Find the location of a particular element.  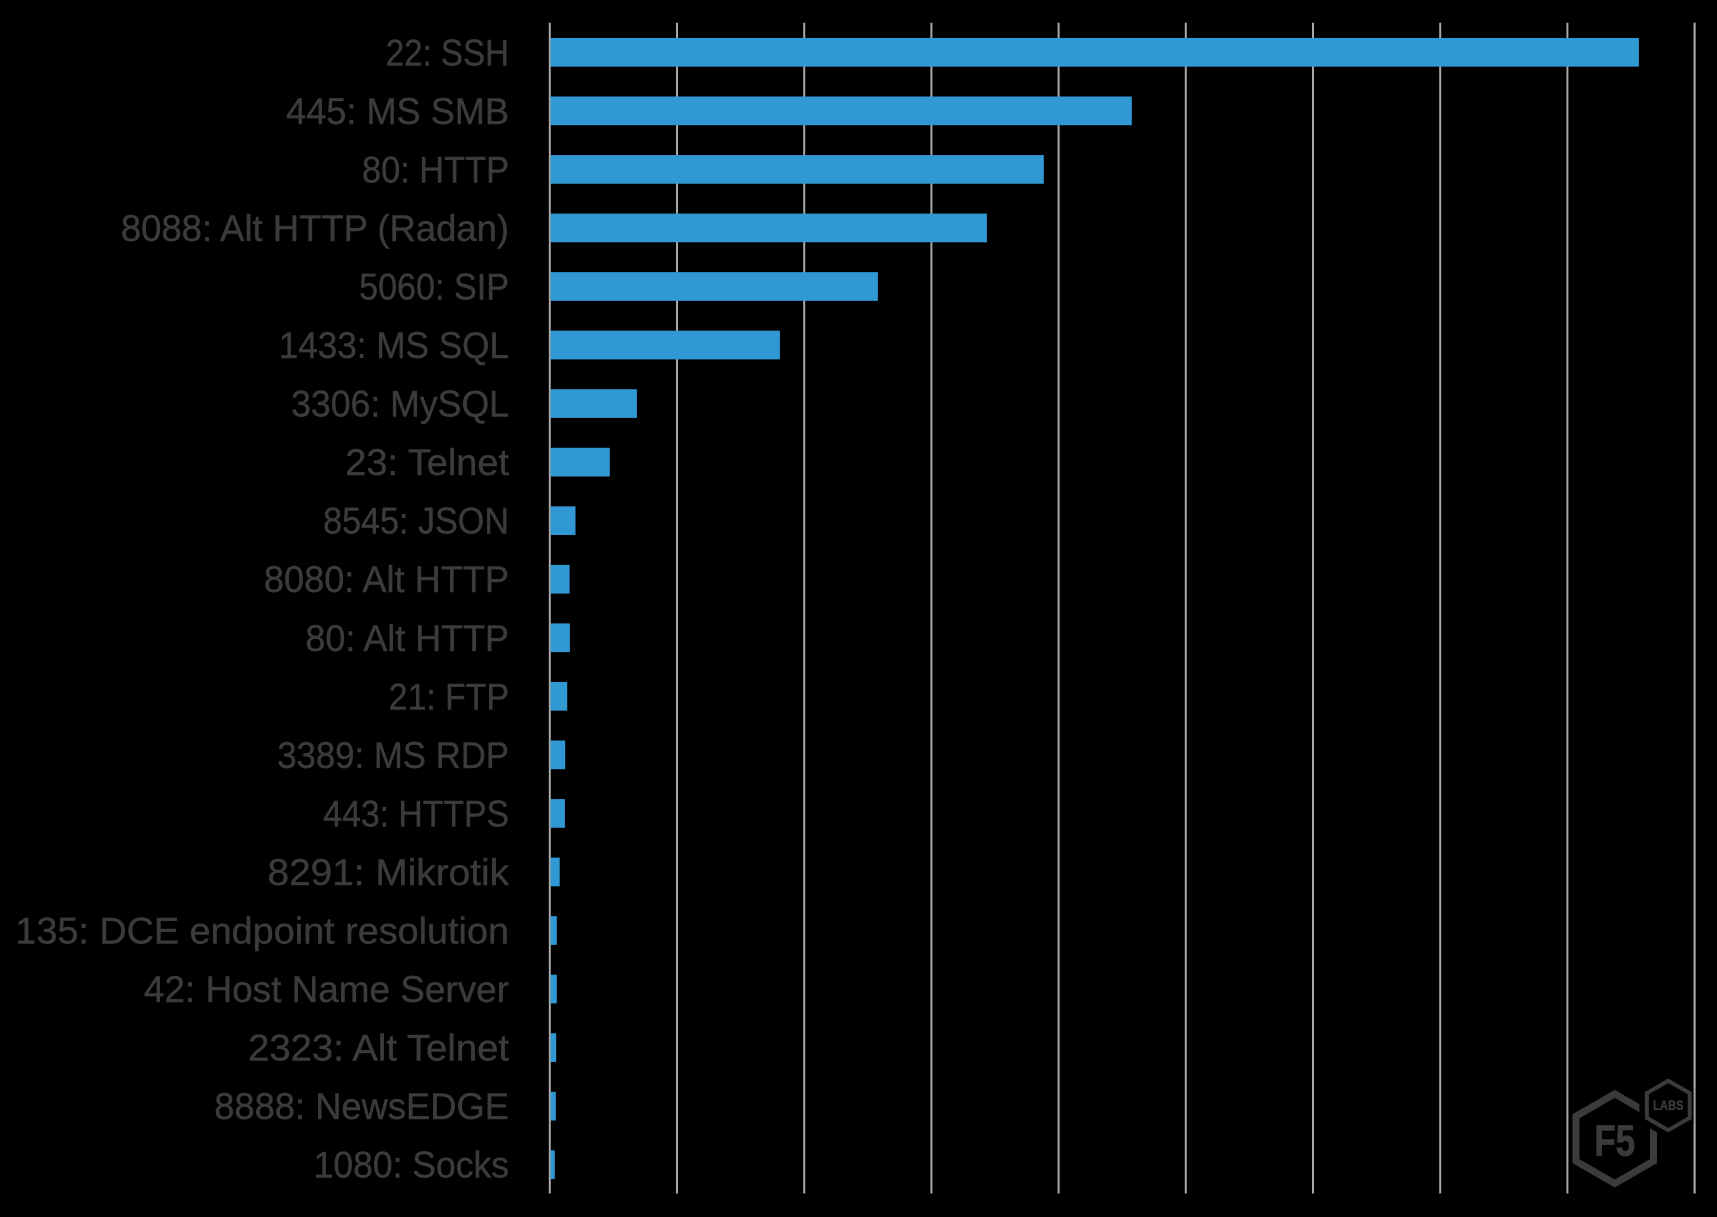

svg-text: 3306: MySQL is located at coordinates (400, 404).